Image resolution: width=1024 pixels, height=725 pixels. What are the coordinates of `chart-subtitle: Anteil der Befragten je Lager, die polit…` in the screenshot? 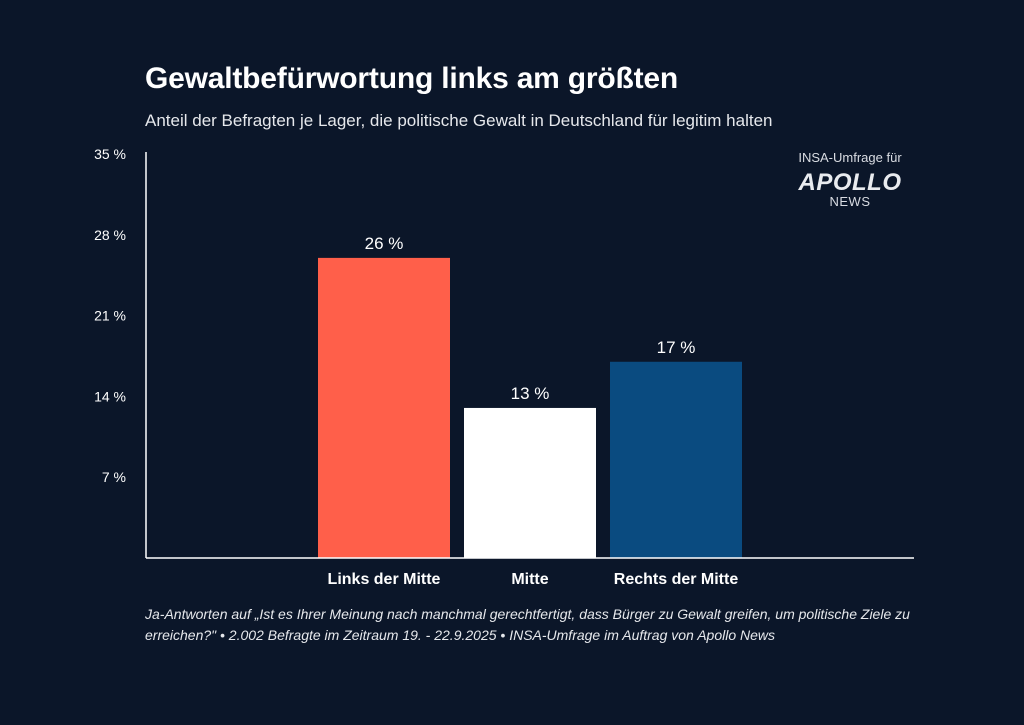 It's located at (459, 120).